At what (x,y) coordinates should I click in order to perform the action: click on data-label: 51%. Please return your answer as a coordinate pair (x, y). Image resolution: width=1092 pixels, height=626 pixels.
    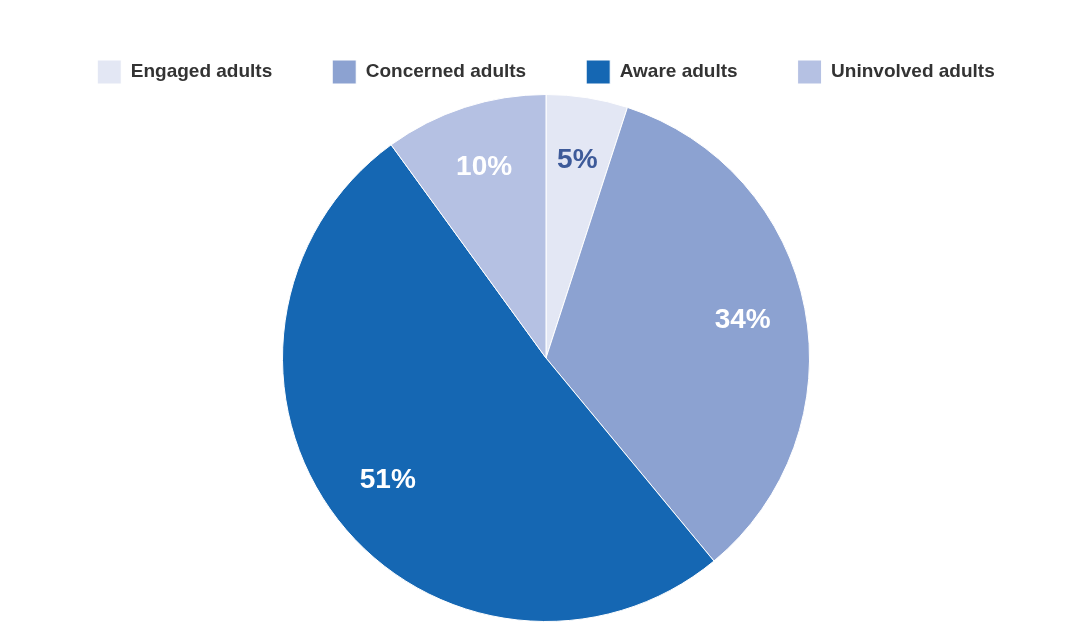
    Looking at the image, I should click on (387, 479).